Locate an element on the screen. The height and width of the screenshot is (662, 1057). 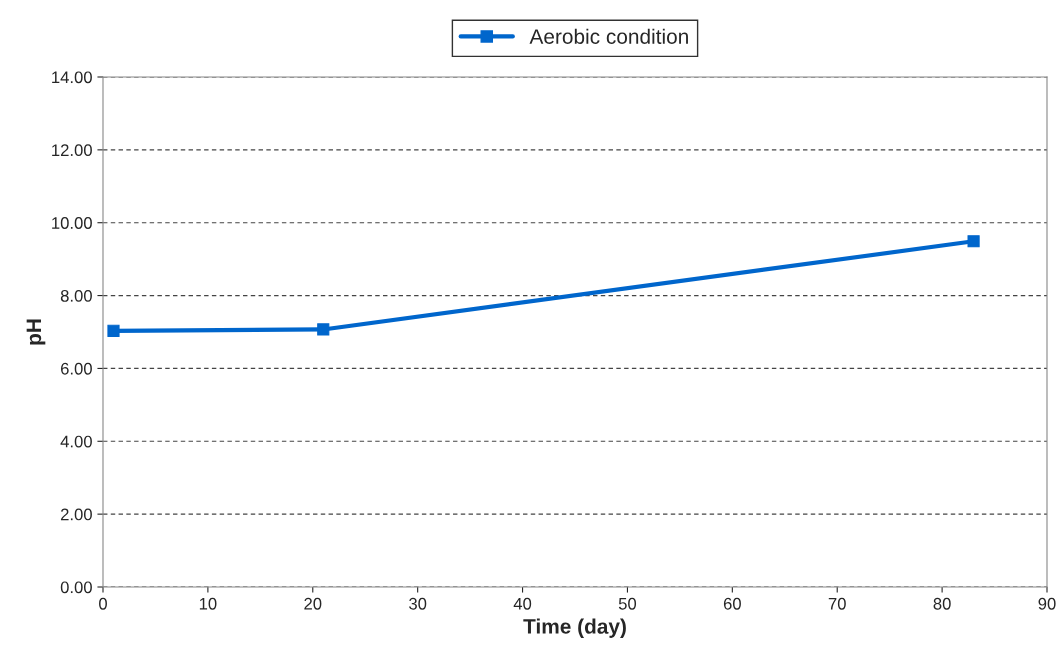
y-tick-label: 0.00 is located at coordinates (76, 587).